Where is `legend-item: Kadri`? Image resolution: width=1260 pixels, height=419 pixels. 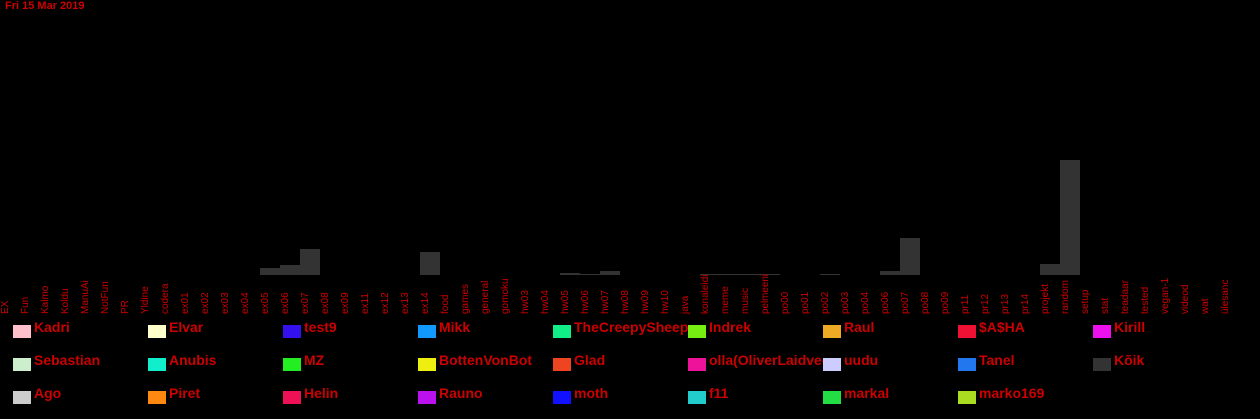
legend-item: Kadri is located at coordinates (80, 327).